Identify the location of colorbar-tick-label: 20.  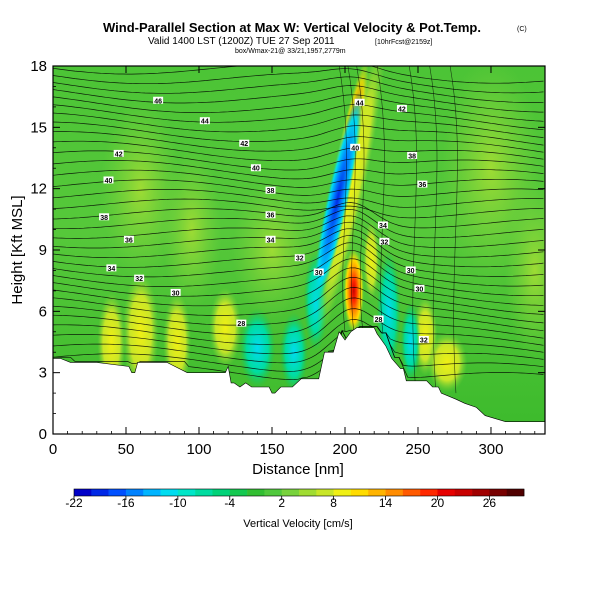
(438, 503).